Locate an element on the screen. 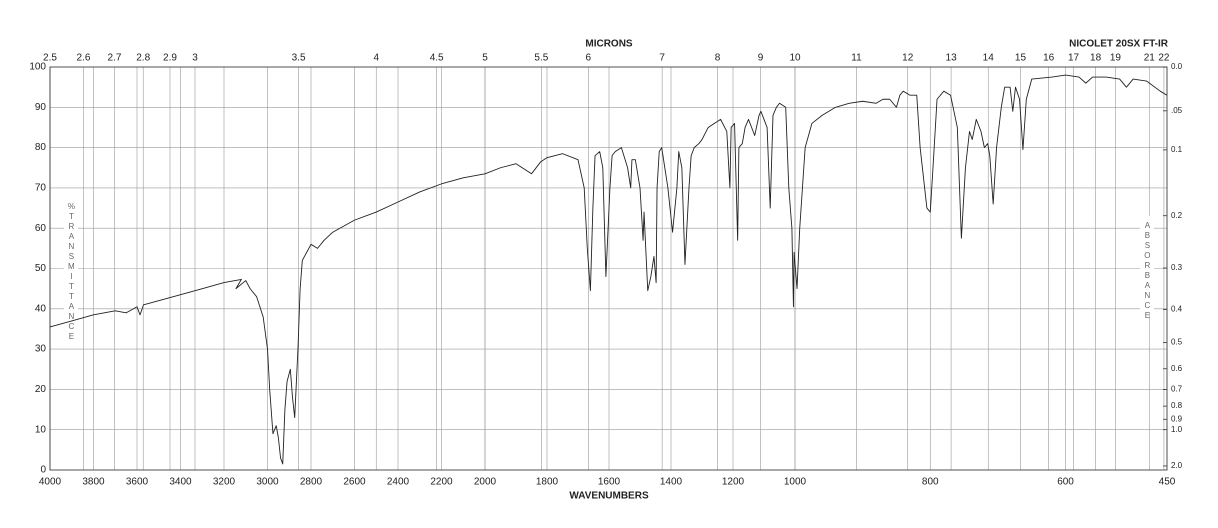 This screenshot has height=528, width=1218. y2-tick-label: 0.9 is located at coordinates (1177, 418).